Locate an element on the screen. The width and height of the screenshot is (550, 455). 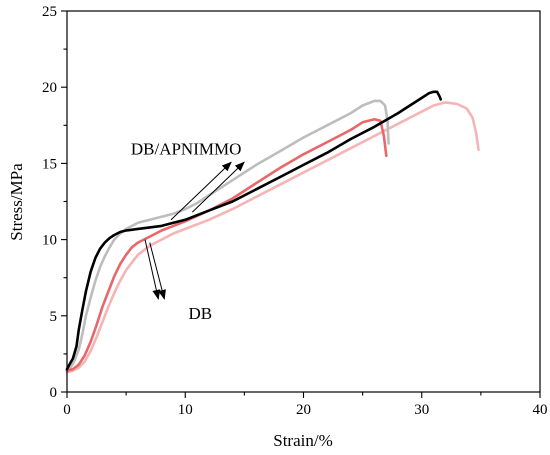
y-tick-label: 20 is located at coordinates (49, 88).